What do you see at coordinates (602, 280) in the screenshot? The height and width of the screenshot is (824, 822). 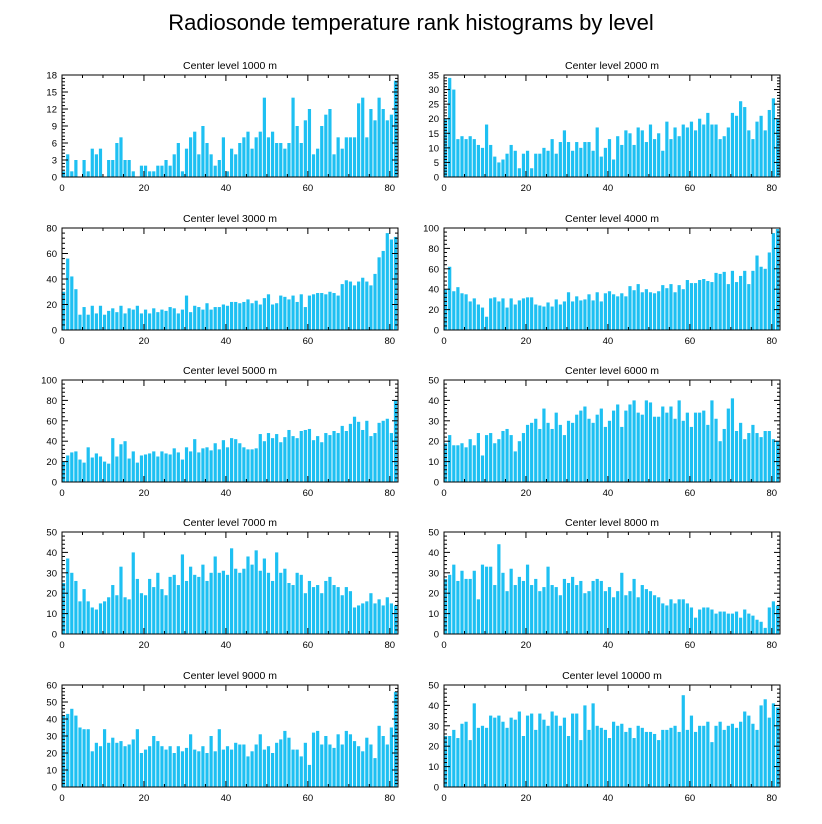 I see `chart-panel: Center level 4000 m 0 20 40 60 80 100 0 20 40 60 80` at bounding box center [602, 280].